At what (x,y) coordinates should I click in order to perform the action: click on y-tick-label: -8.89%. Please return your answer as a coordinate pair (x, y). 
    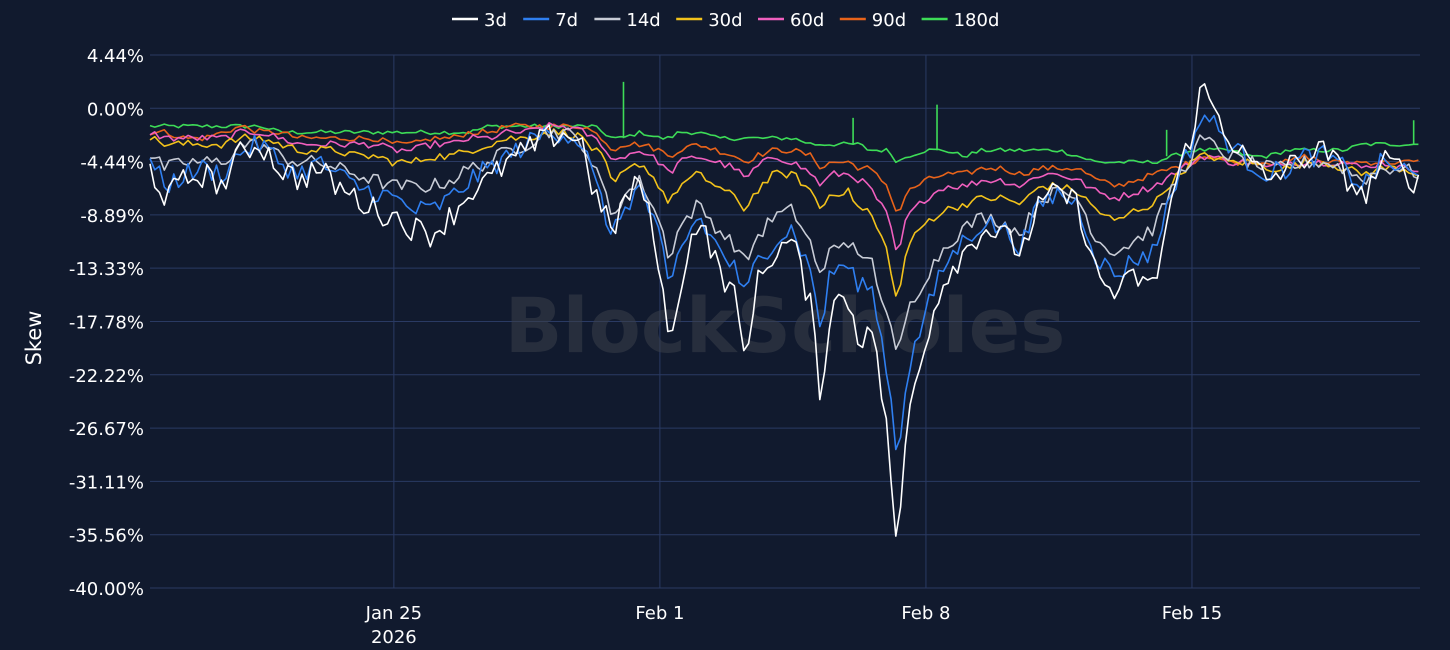
    Looking at the image, I should click on (112, 216).